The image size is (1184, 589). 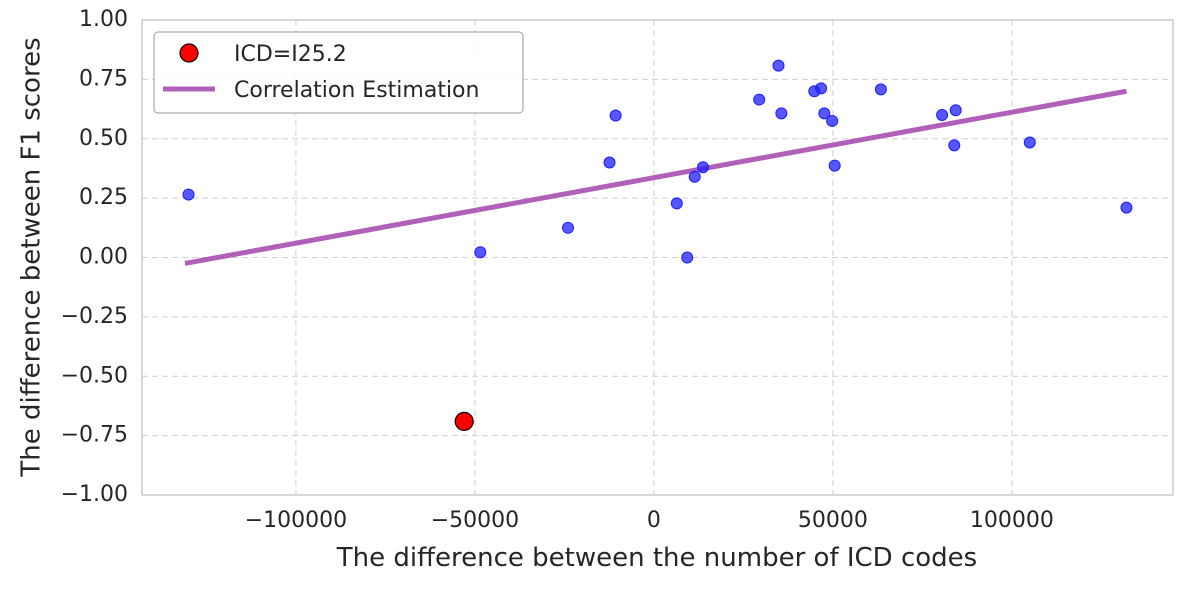 What do you see at coordinates (189, 53) in the screenshot?
I see `legend-marker-highlight` at bounding box center [189, 53].